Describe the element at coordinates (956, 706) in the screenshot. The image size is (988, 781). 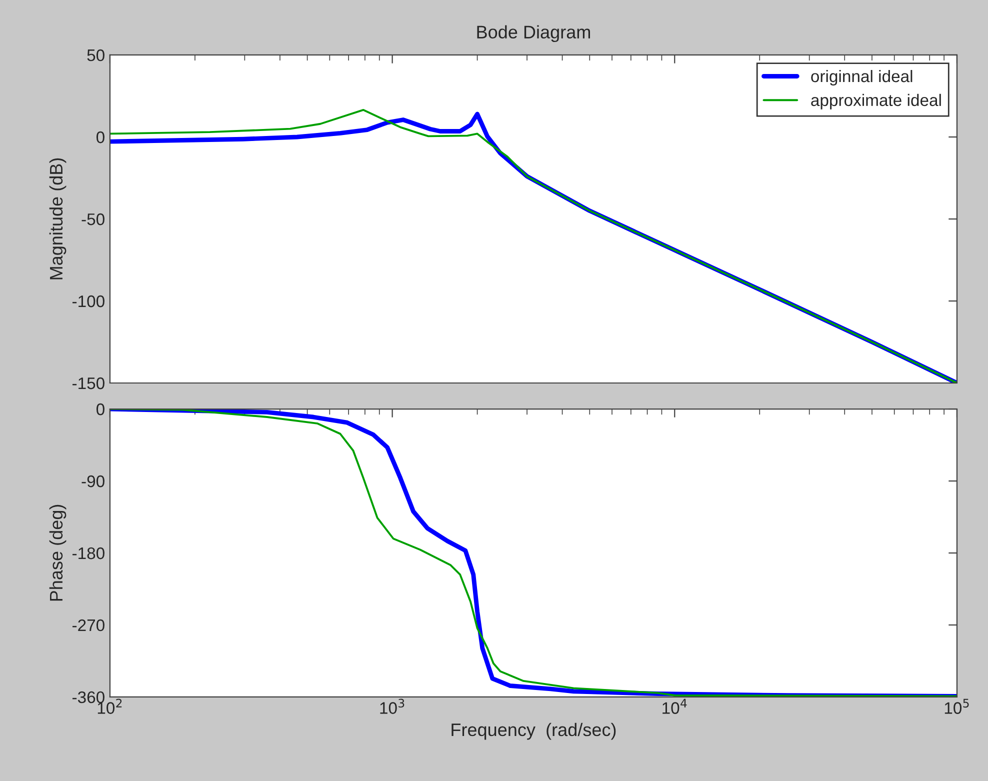
I see `x-tick-label: 10$^{5}$` at that location.